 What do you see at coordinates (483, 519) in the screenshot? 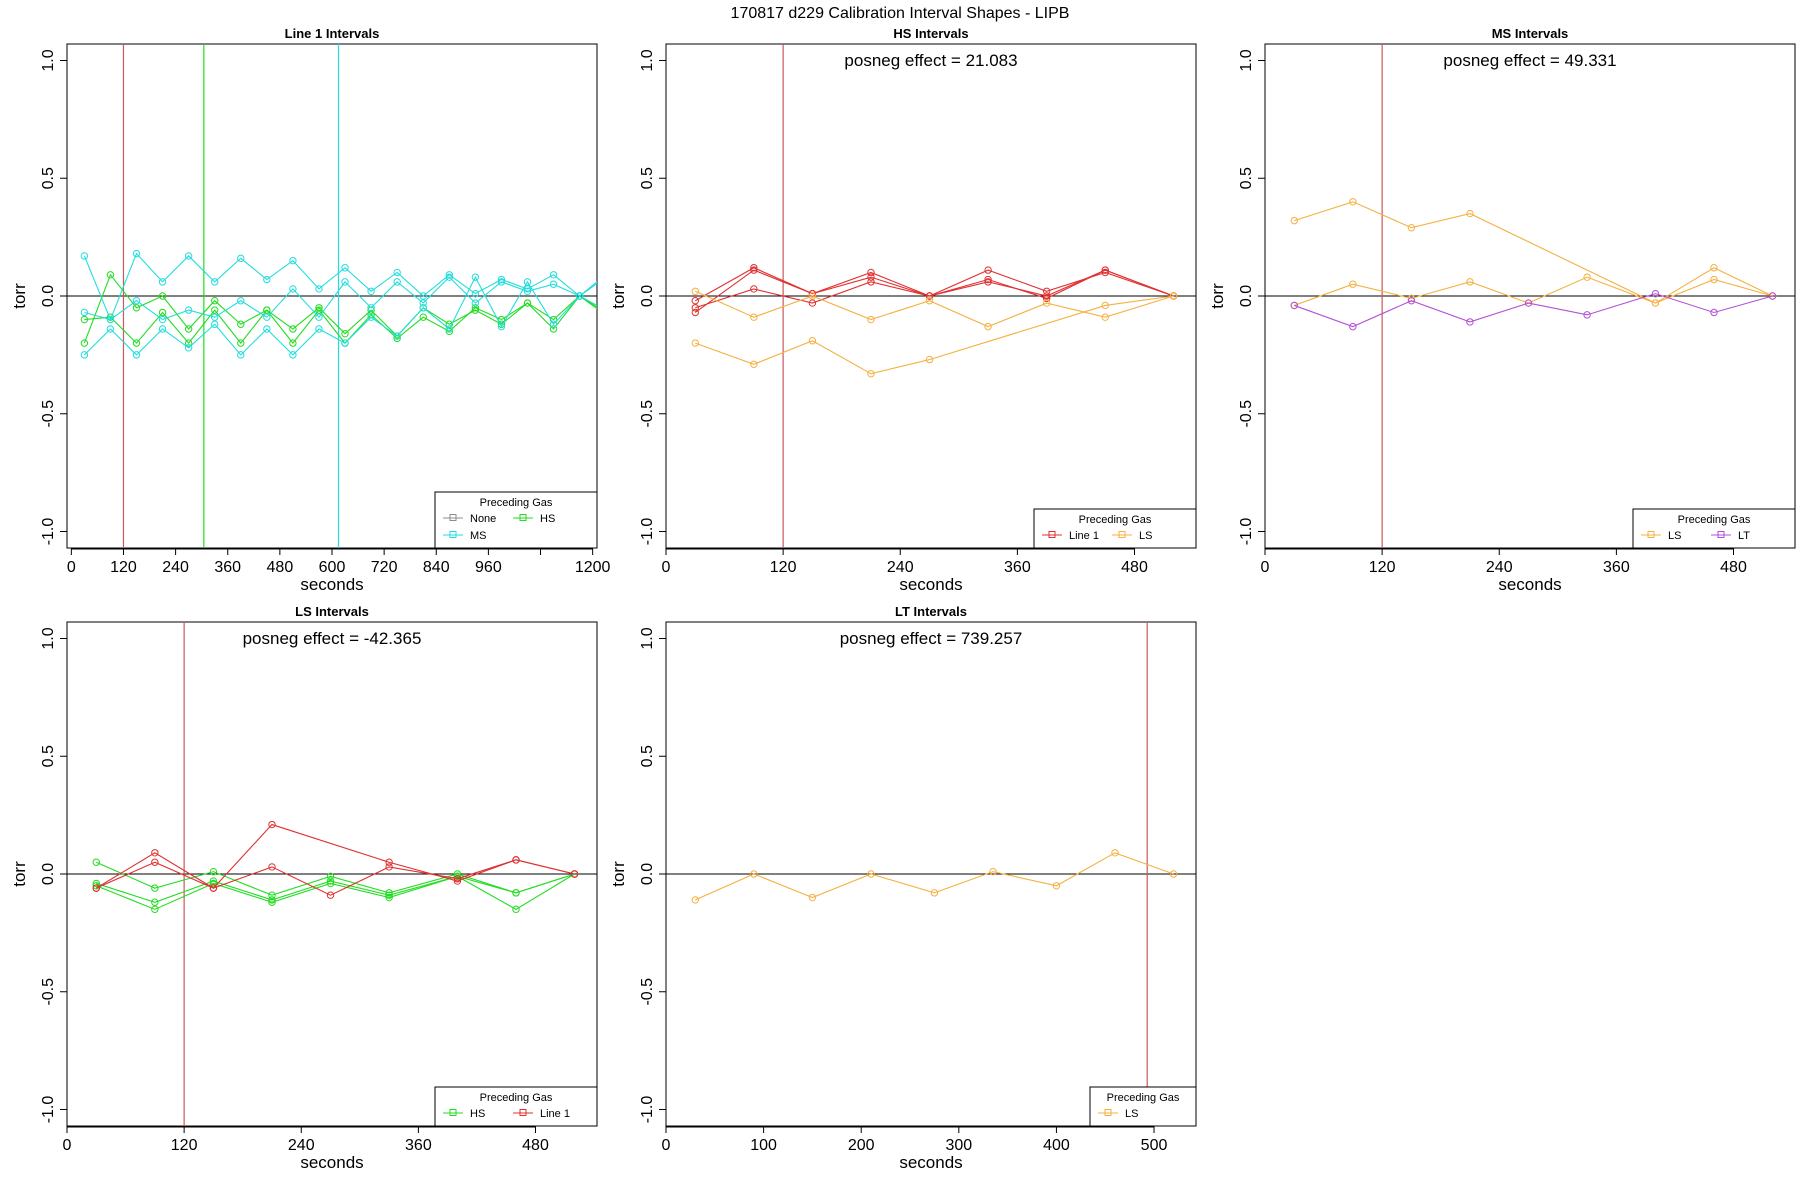
I see `legend-label: None` at bounding box center [483, 519].